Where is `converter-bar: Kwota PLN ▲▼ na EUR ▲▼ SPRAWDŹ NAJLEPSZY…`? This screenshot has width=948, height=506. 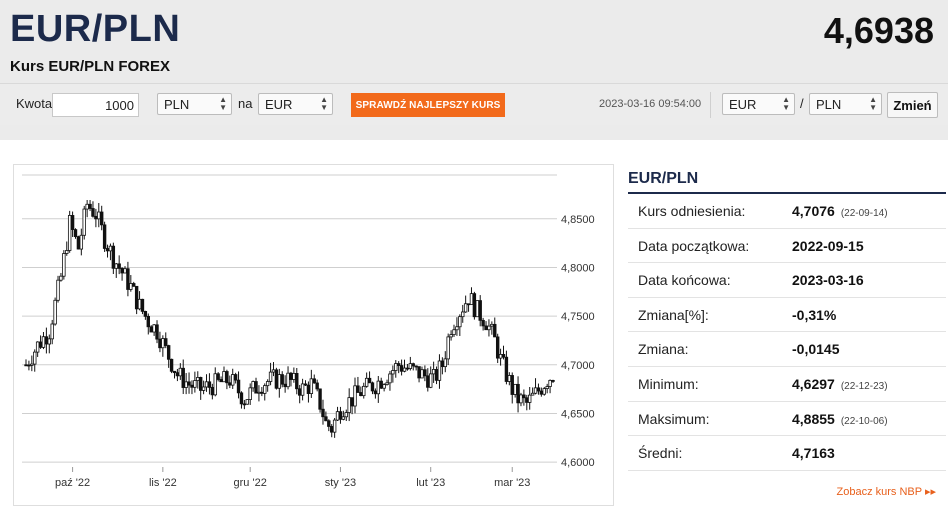 converter-bar: Kwota PLN ▲▼ na EUR ▲▼ SPRAWDŹ NAJLEPSZY… is located at coordinates (474, 104).